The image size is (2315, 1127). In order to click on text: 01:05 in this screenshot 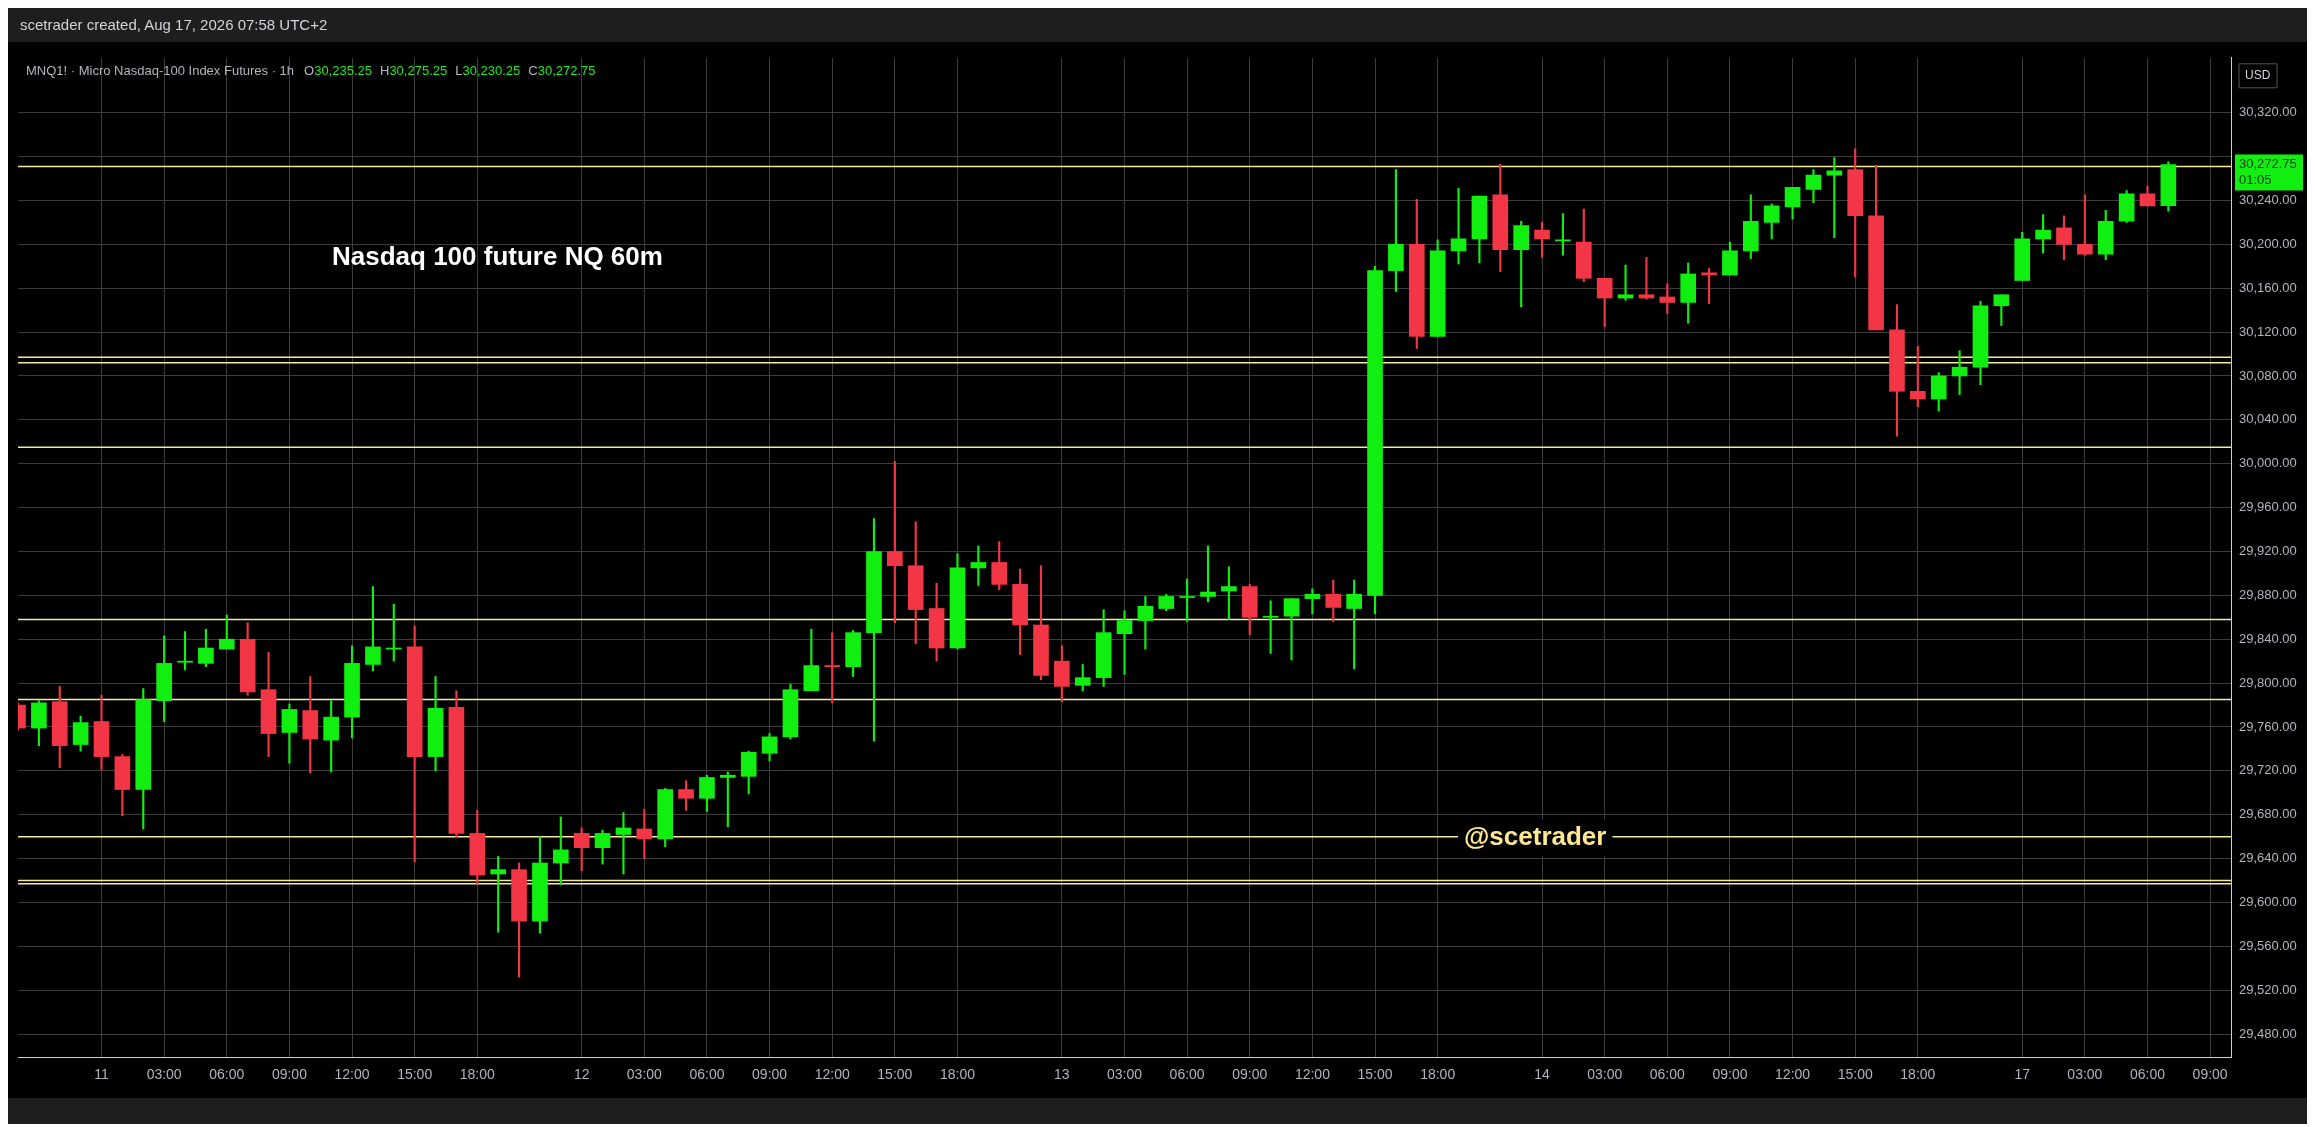, I will do `click(2255, 180)`.